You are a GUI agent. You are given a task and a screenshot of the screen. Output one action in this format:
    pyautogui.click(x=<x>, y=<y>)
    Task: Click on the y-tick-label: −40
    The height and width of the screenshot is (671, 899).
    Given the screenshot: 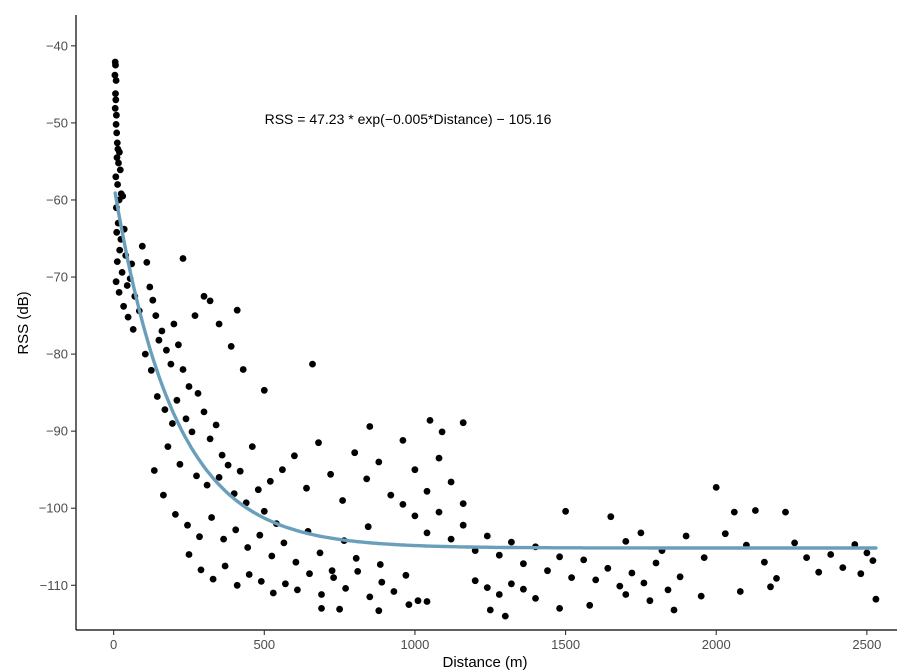 What is the action you would take?
    pyautogui.click(x=57, y=45)
    